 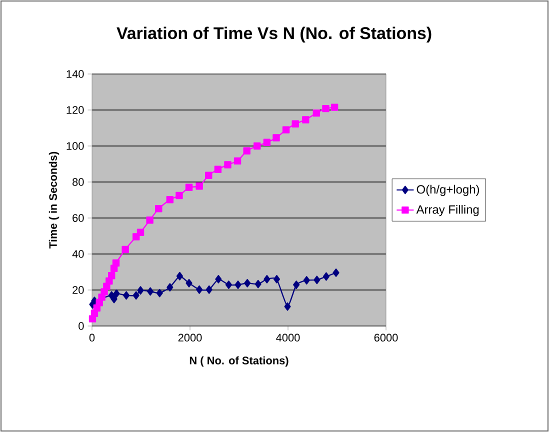 What do you see at coordinates (274, 34) in the screenshot?
I see `chart-title: Variation of Time Vs N (No. of Stations)` at bounding box center [274, 34].